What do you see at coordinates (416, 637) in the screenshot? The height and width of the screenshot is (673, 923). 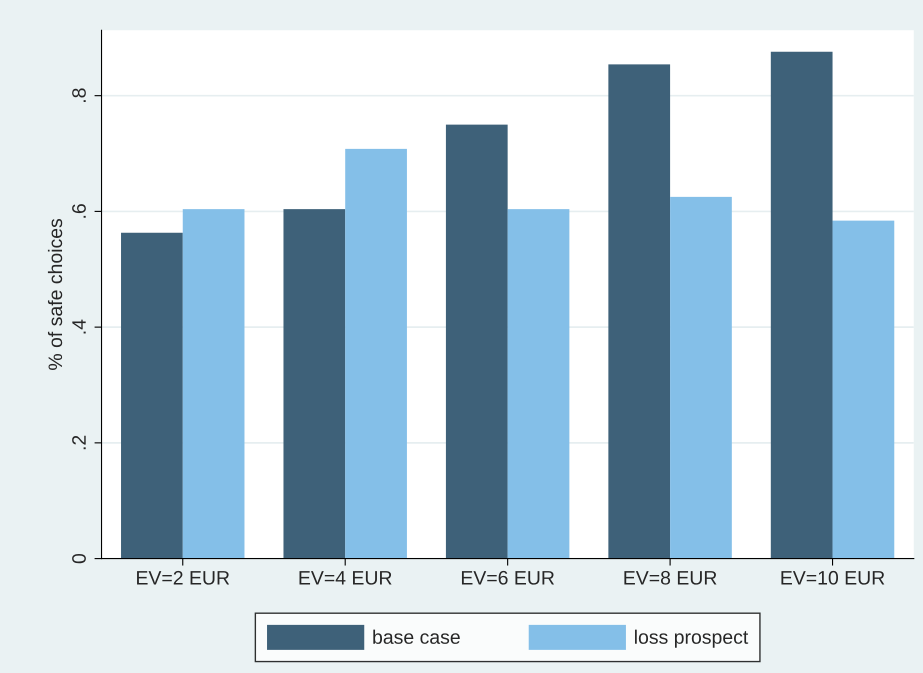 I see `legend-label: base case` at bounding box center [416, 637].